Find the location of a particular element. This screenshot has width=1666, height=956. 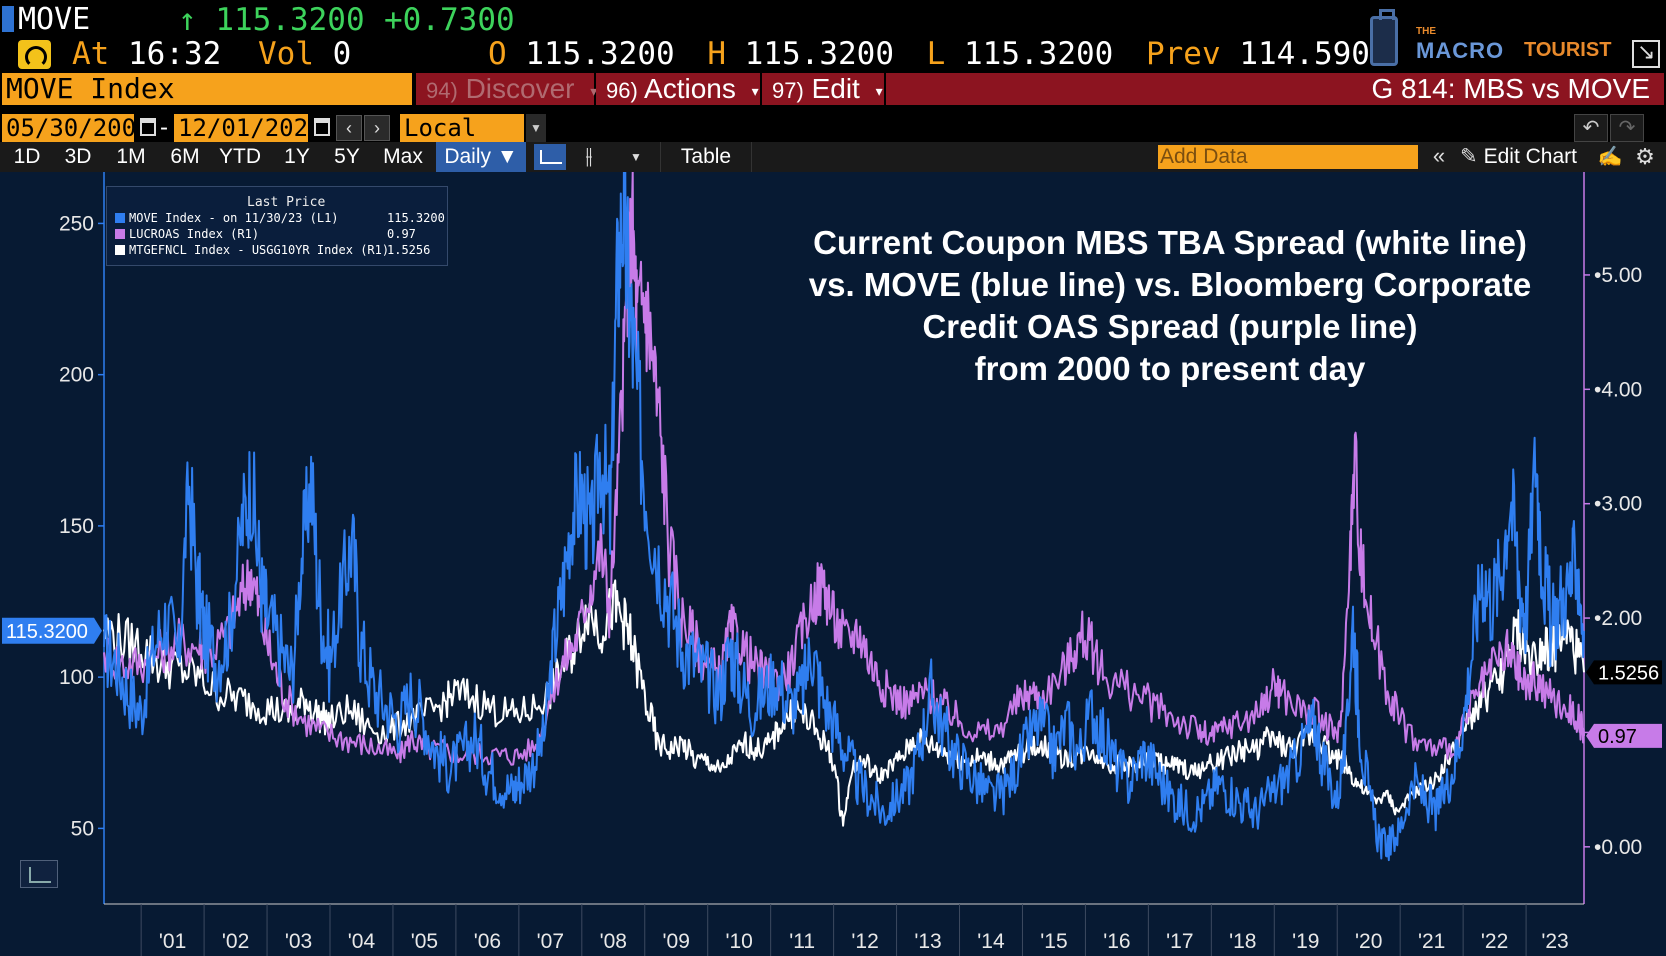

actions-menu: 96) Actions ▾ is located at coordinates (678, 89).